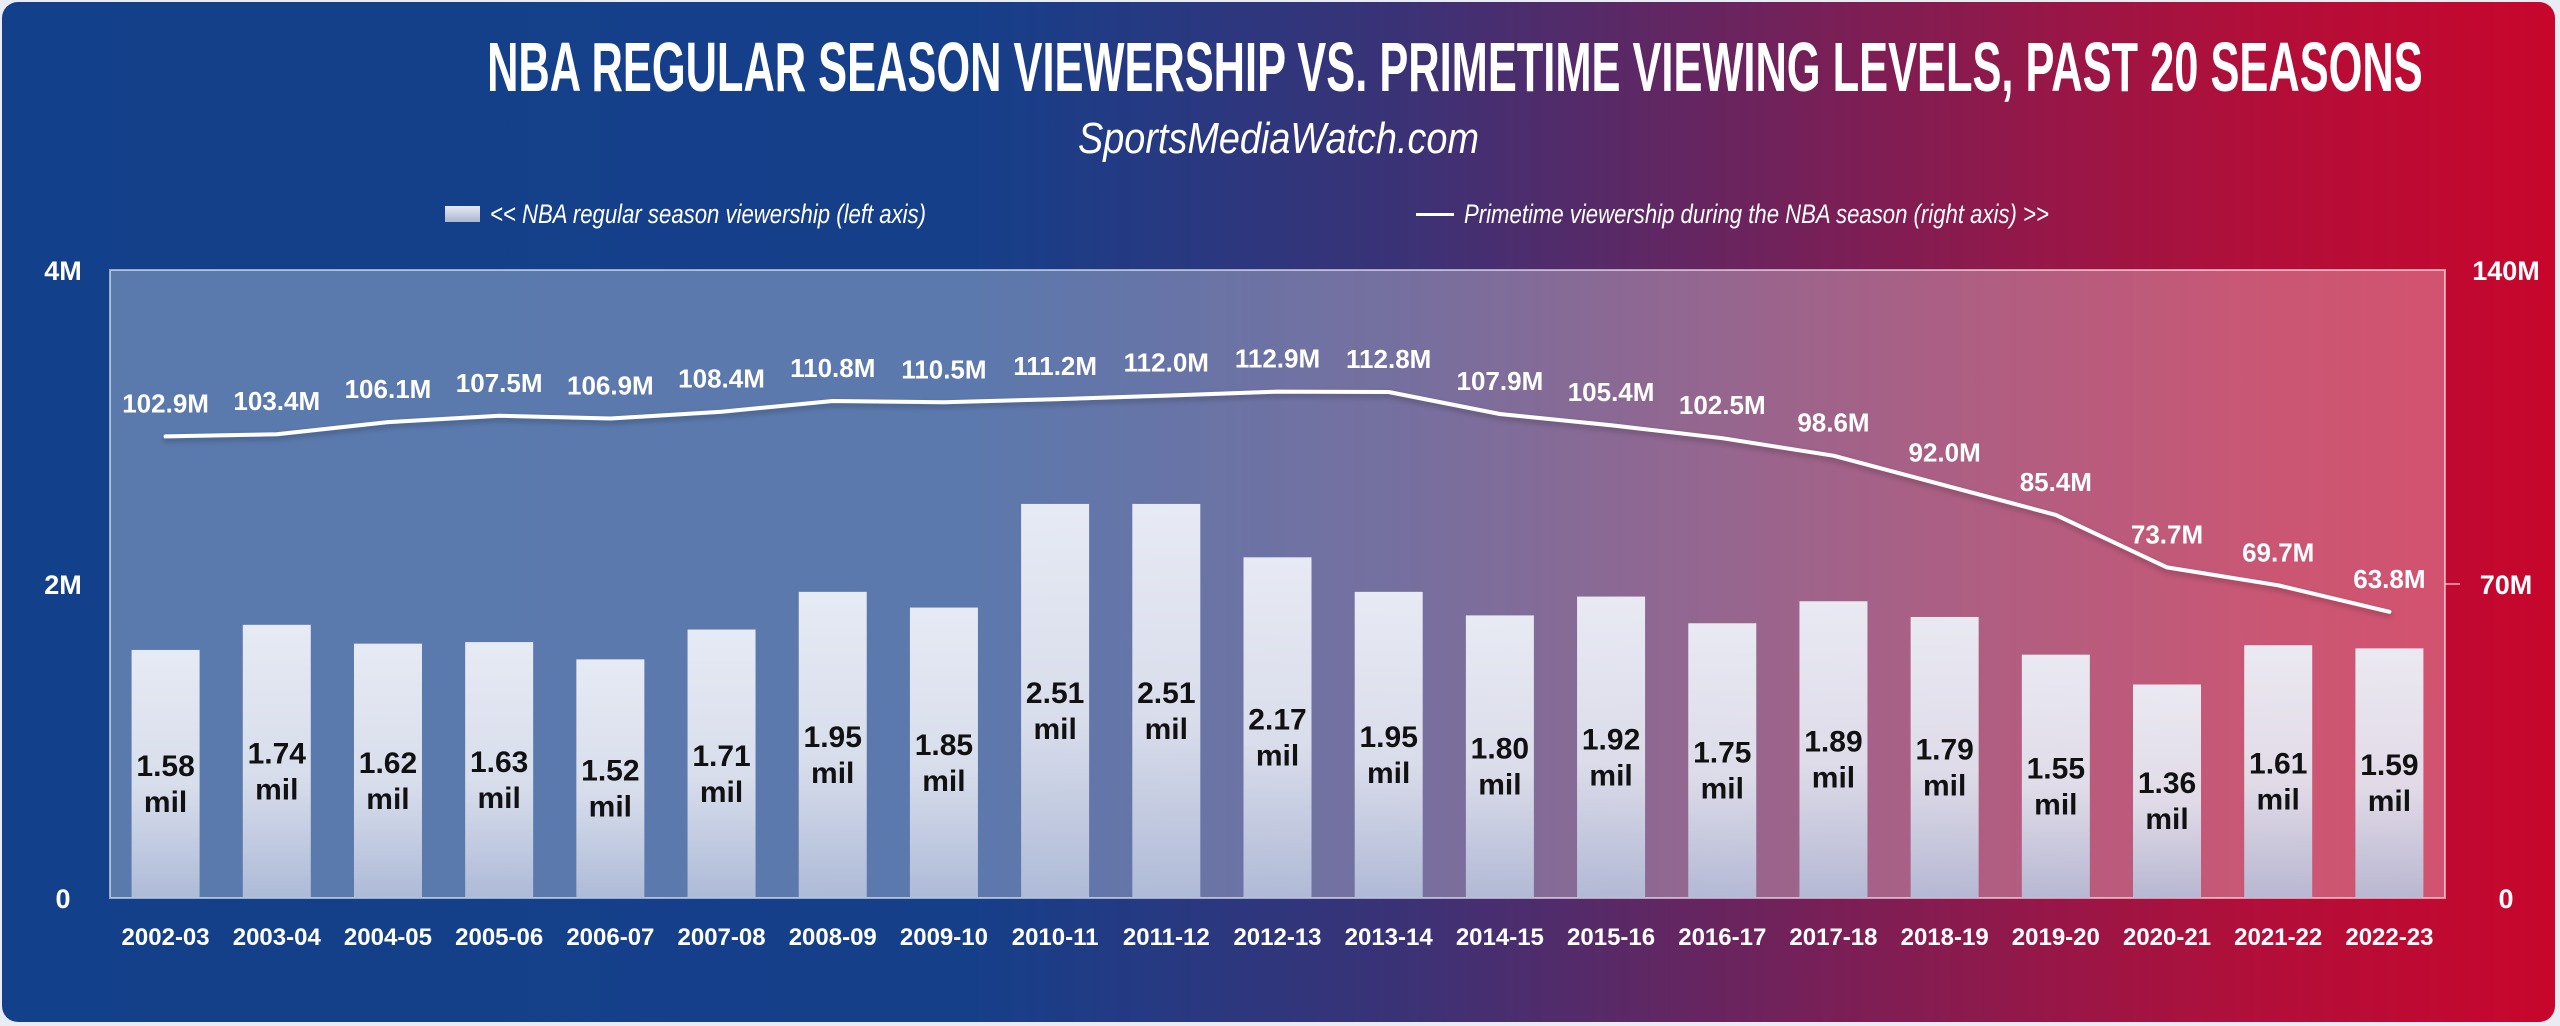  Describe the element at coordinates (1166, 363) in the screenshot. I see `line-value-label: 112.0M` at that location.